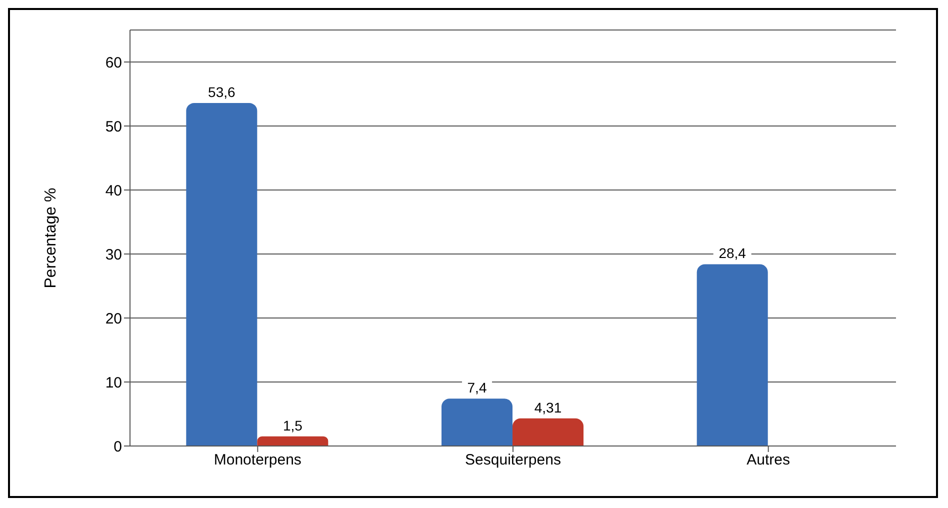 Image resolution: width=948 pixels, height=508 pixels. I want to click on data-label: 7,4, so click(477, 388).